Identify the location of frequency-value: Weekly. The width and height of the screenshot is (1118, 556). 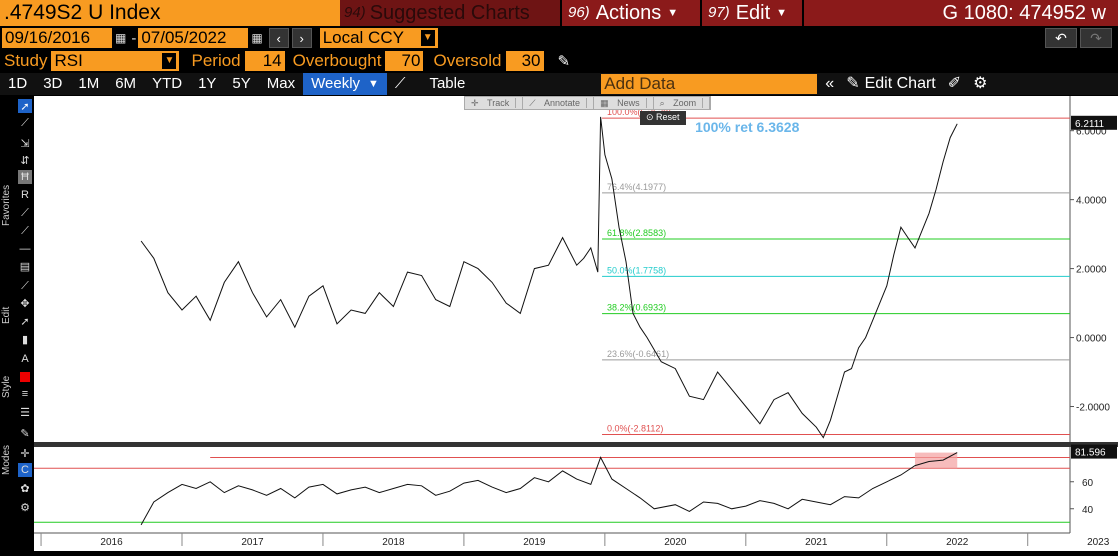
(336, 83).